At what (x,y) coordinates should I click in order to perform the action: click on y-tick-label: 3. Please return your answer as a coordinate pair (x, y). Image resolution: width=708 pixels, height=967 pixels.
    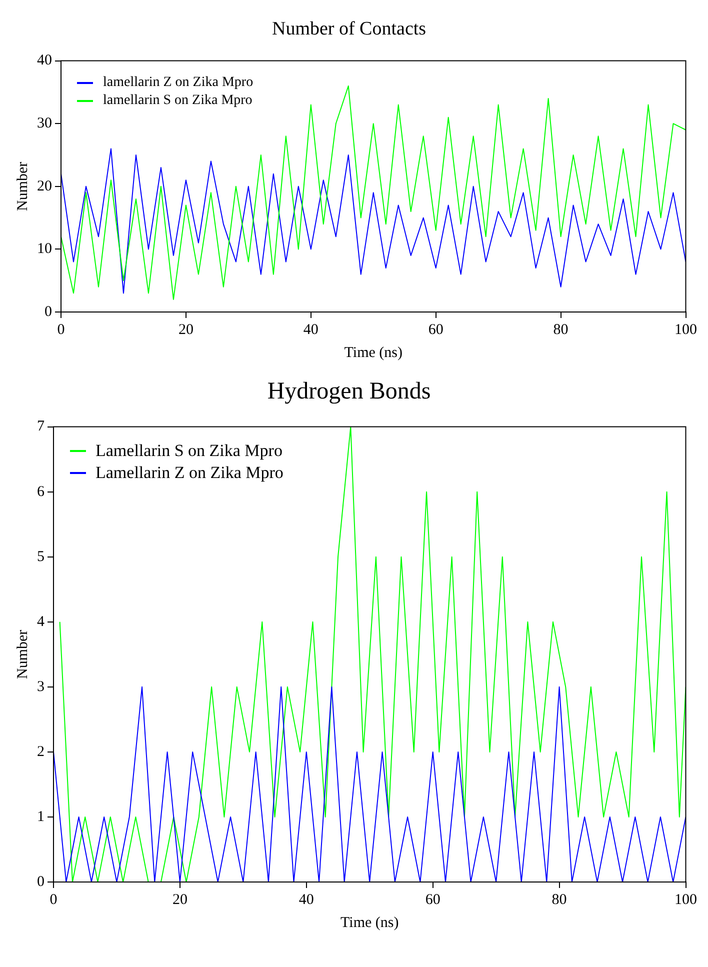
    Looking at the image, I should click on (40, 686).